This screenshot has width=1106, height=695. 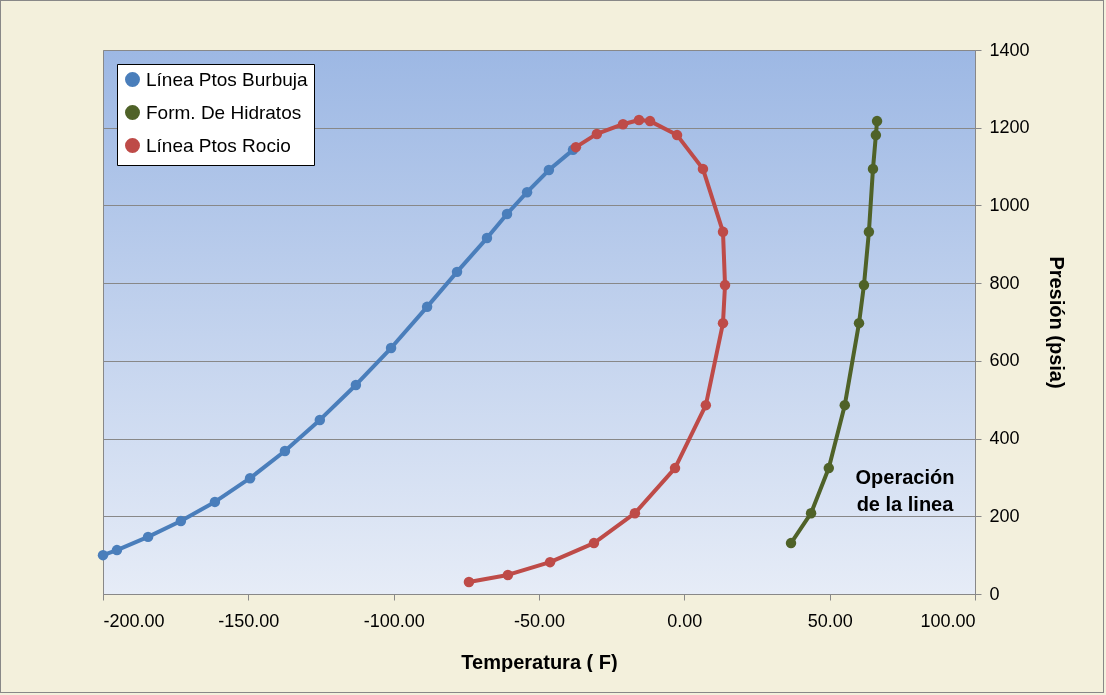 What do you see at coordinates (1004, 438) in the screenshot?
I see `y-tick-label: 400` at bounding box center [1004, 438].